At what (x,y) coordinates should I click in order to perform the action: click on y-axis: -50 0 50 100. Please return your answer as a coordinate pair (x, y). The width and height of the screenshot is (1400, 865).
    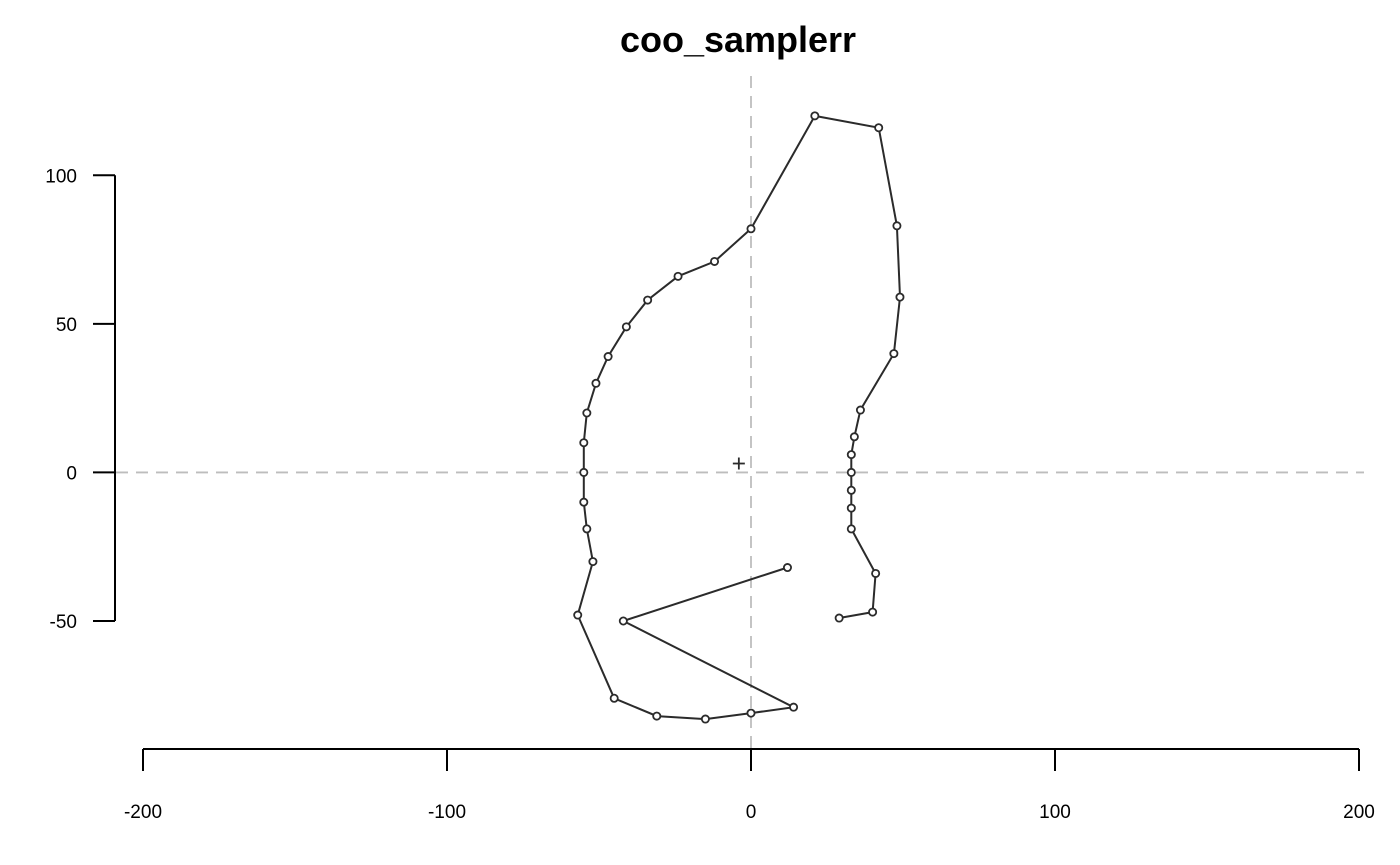
    Looking at the image, I should click on (80, 399).